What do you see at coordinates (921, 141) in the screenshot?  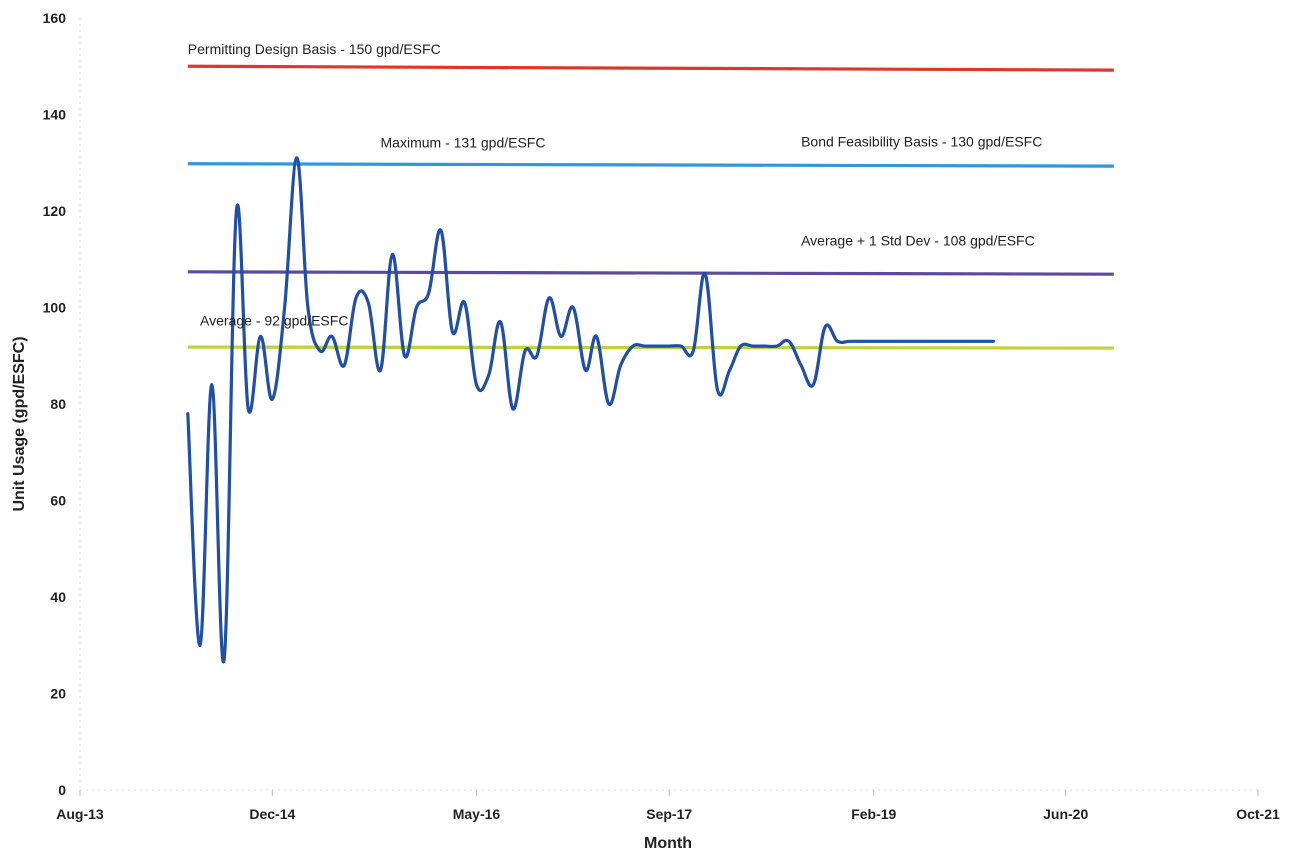 I see `reference-line-label: Bond Feasibility Basis - 130 gpd/ESFC` at bounding box center [921, 141].